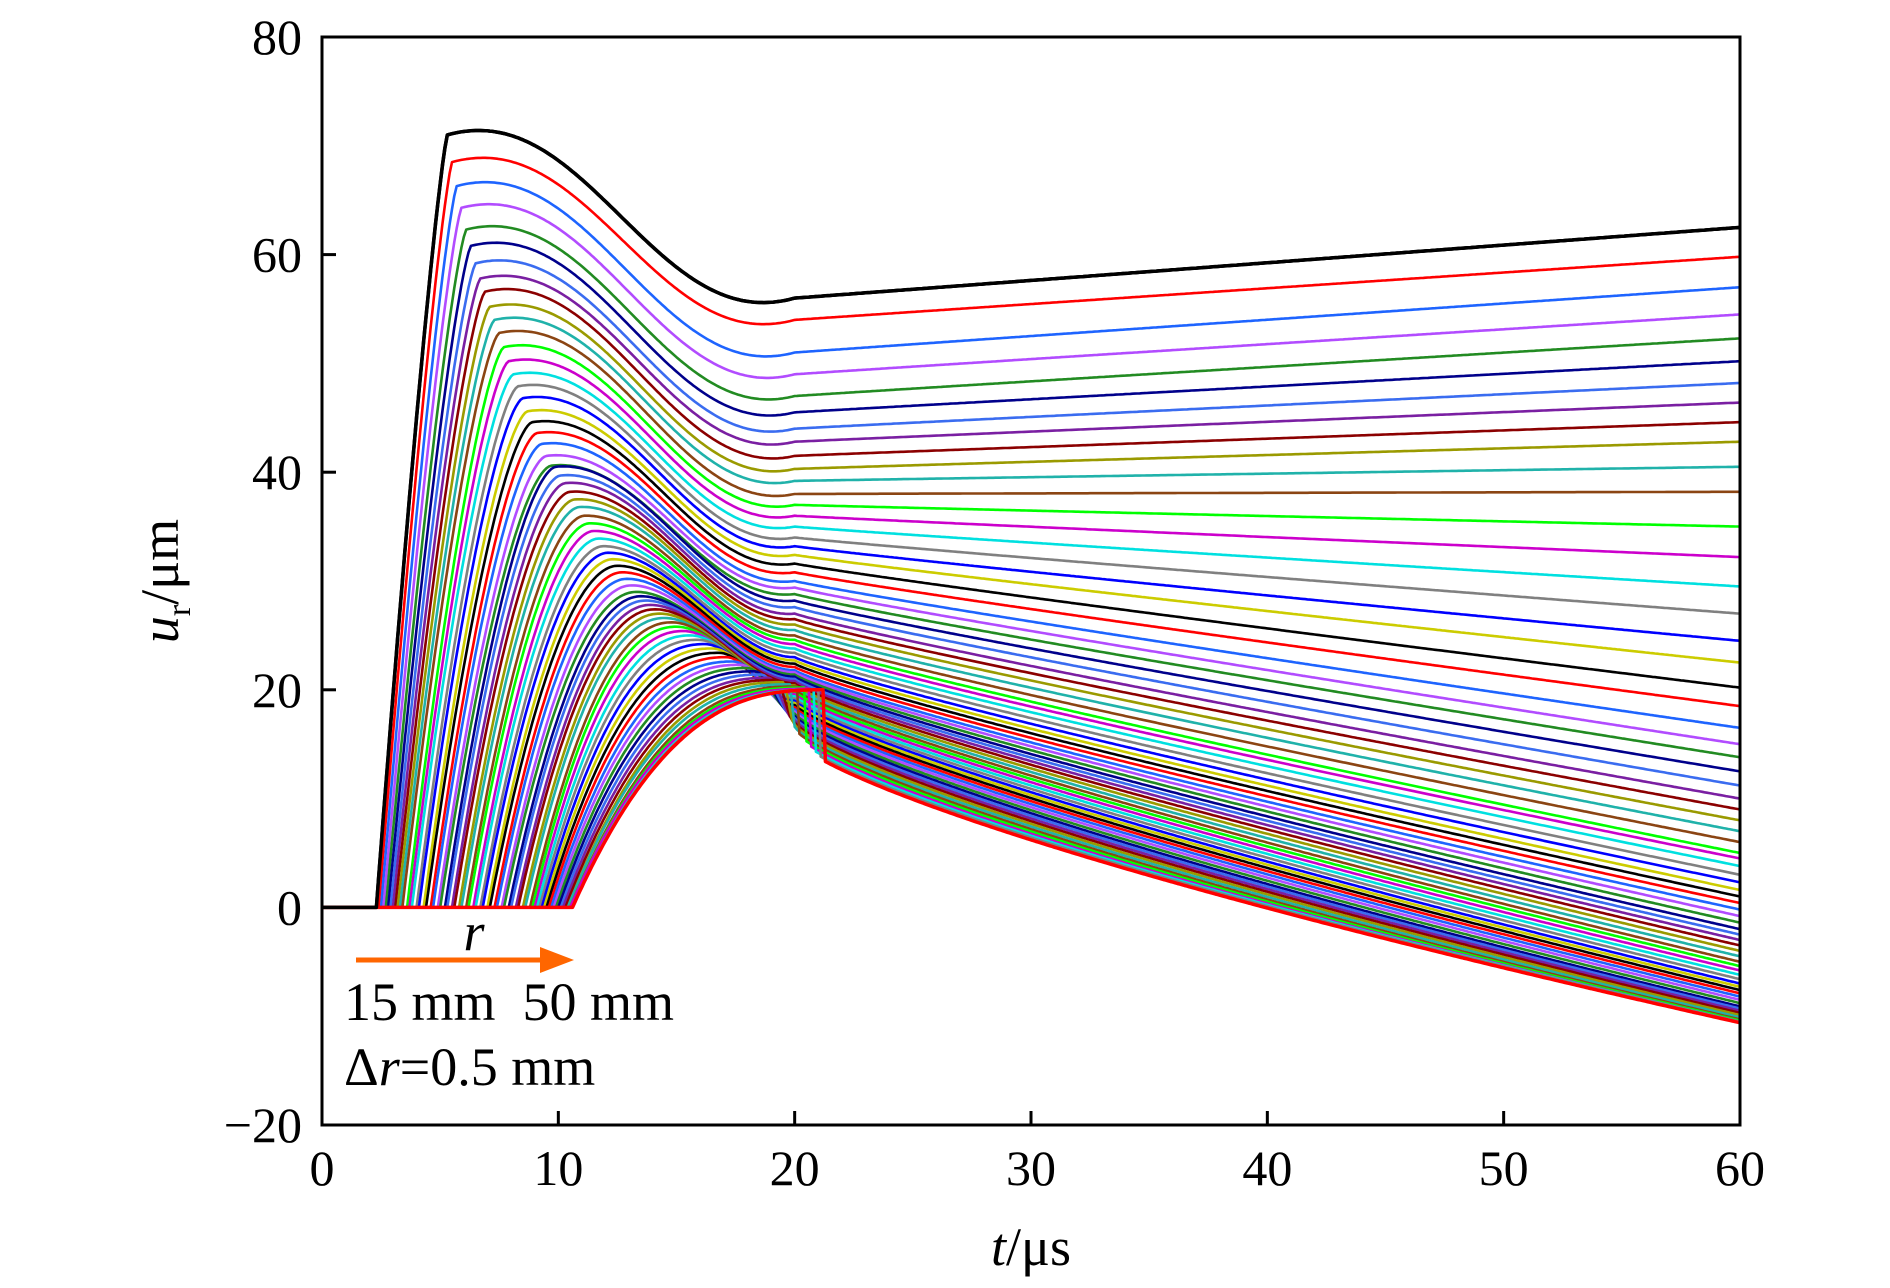  Describe the element at coordinates (277, 690) in the screenshot. I see `y-tick-label: 20` at that location.